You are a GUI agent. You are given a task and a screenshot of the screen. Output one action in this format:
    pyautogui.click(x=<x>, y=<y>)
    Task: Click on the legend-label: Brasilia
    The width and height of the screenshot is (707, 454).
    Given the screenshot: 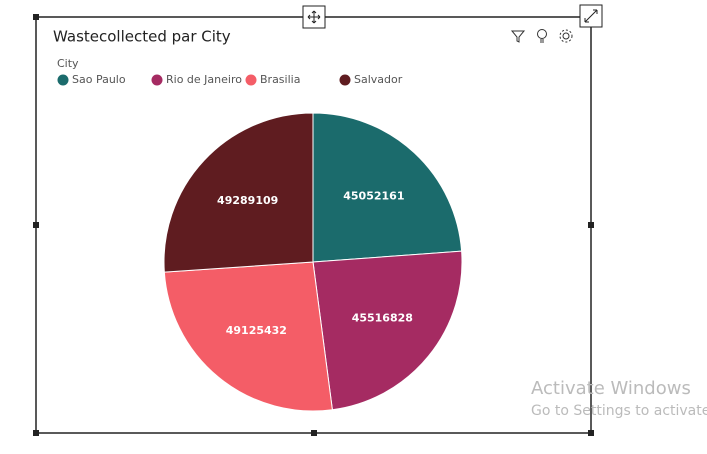 What is the action you would take?
    pyautogui.click(x=280, y=79)
    